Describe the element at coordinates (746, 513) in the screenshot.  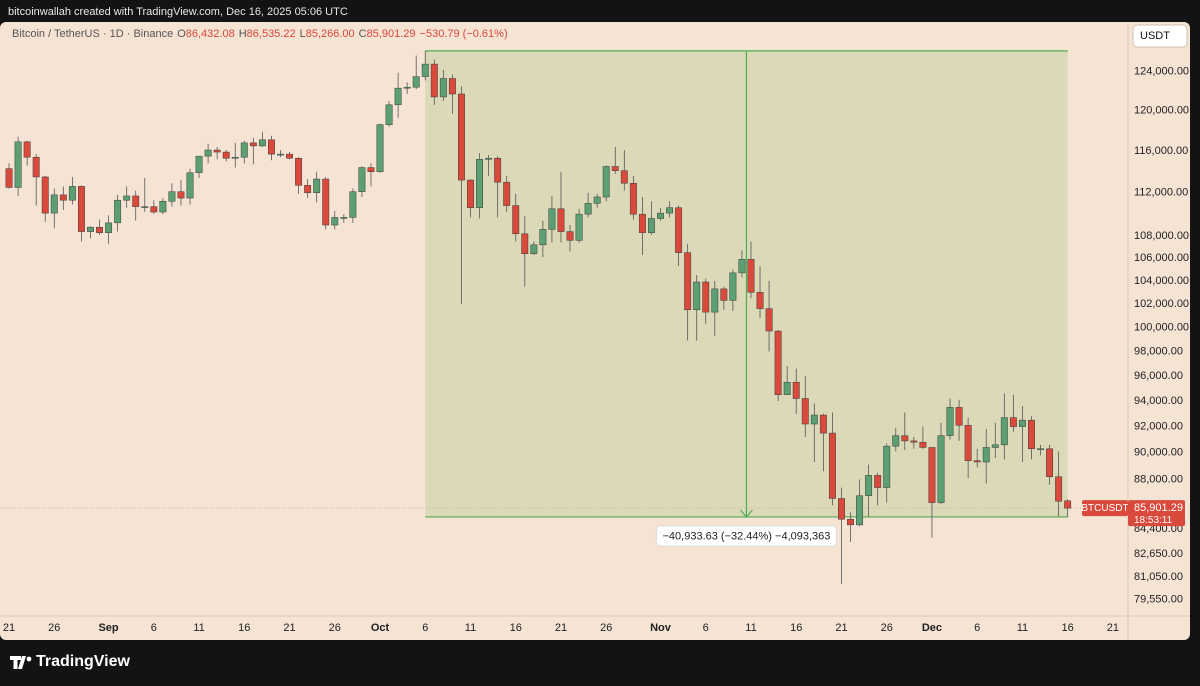
I see `range-arrowhead` at that location.